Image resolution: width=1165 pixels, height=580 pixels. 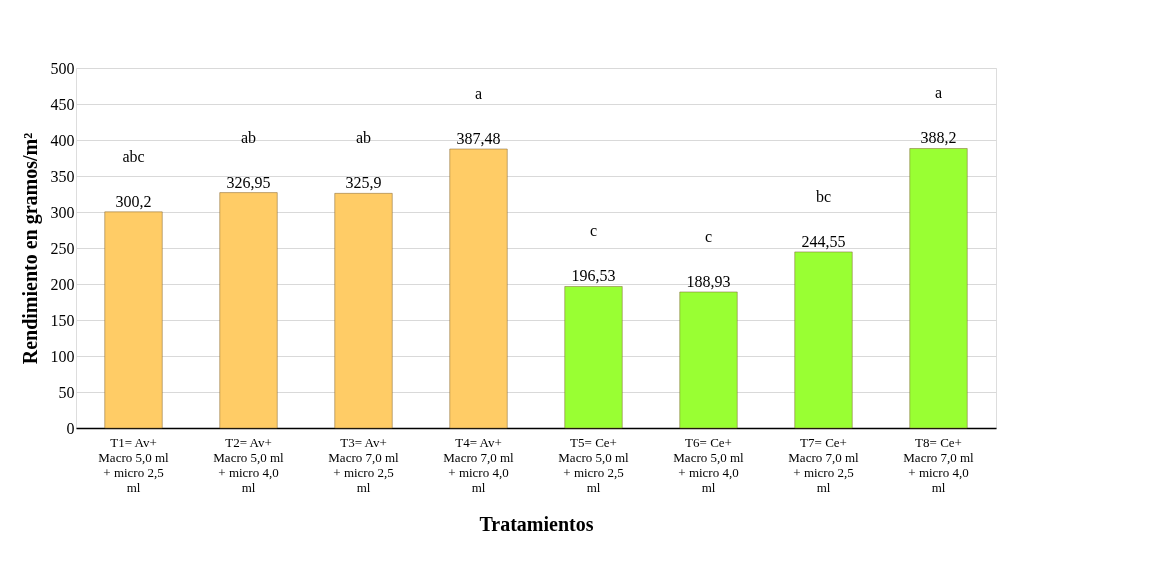 I want to click on data-label: 196,53, so click(x=593, y=276).